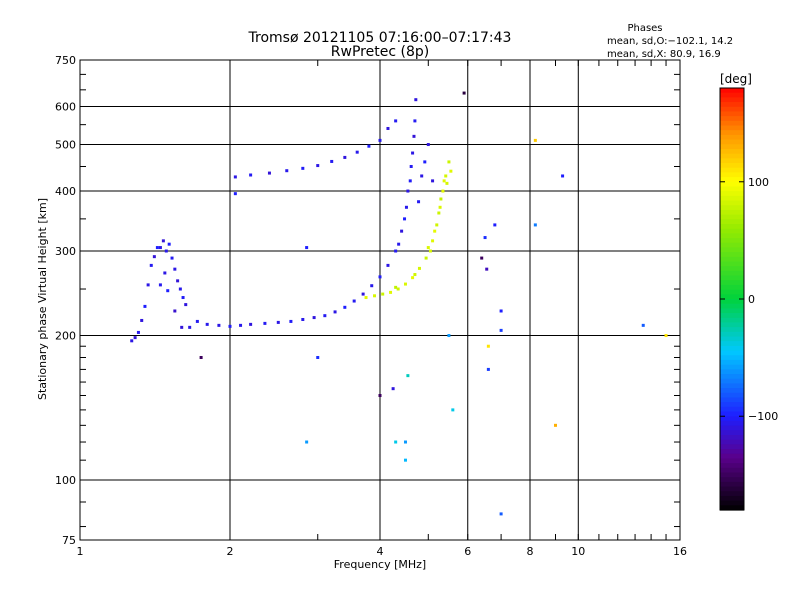  Describe the element at coordinates (748, 299) in the screenshot. I see `phase-colorbar: 100 0 −100` at that location.